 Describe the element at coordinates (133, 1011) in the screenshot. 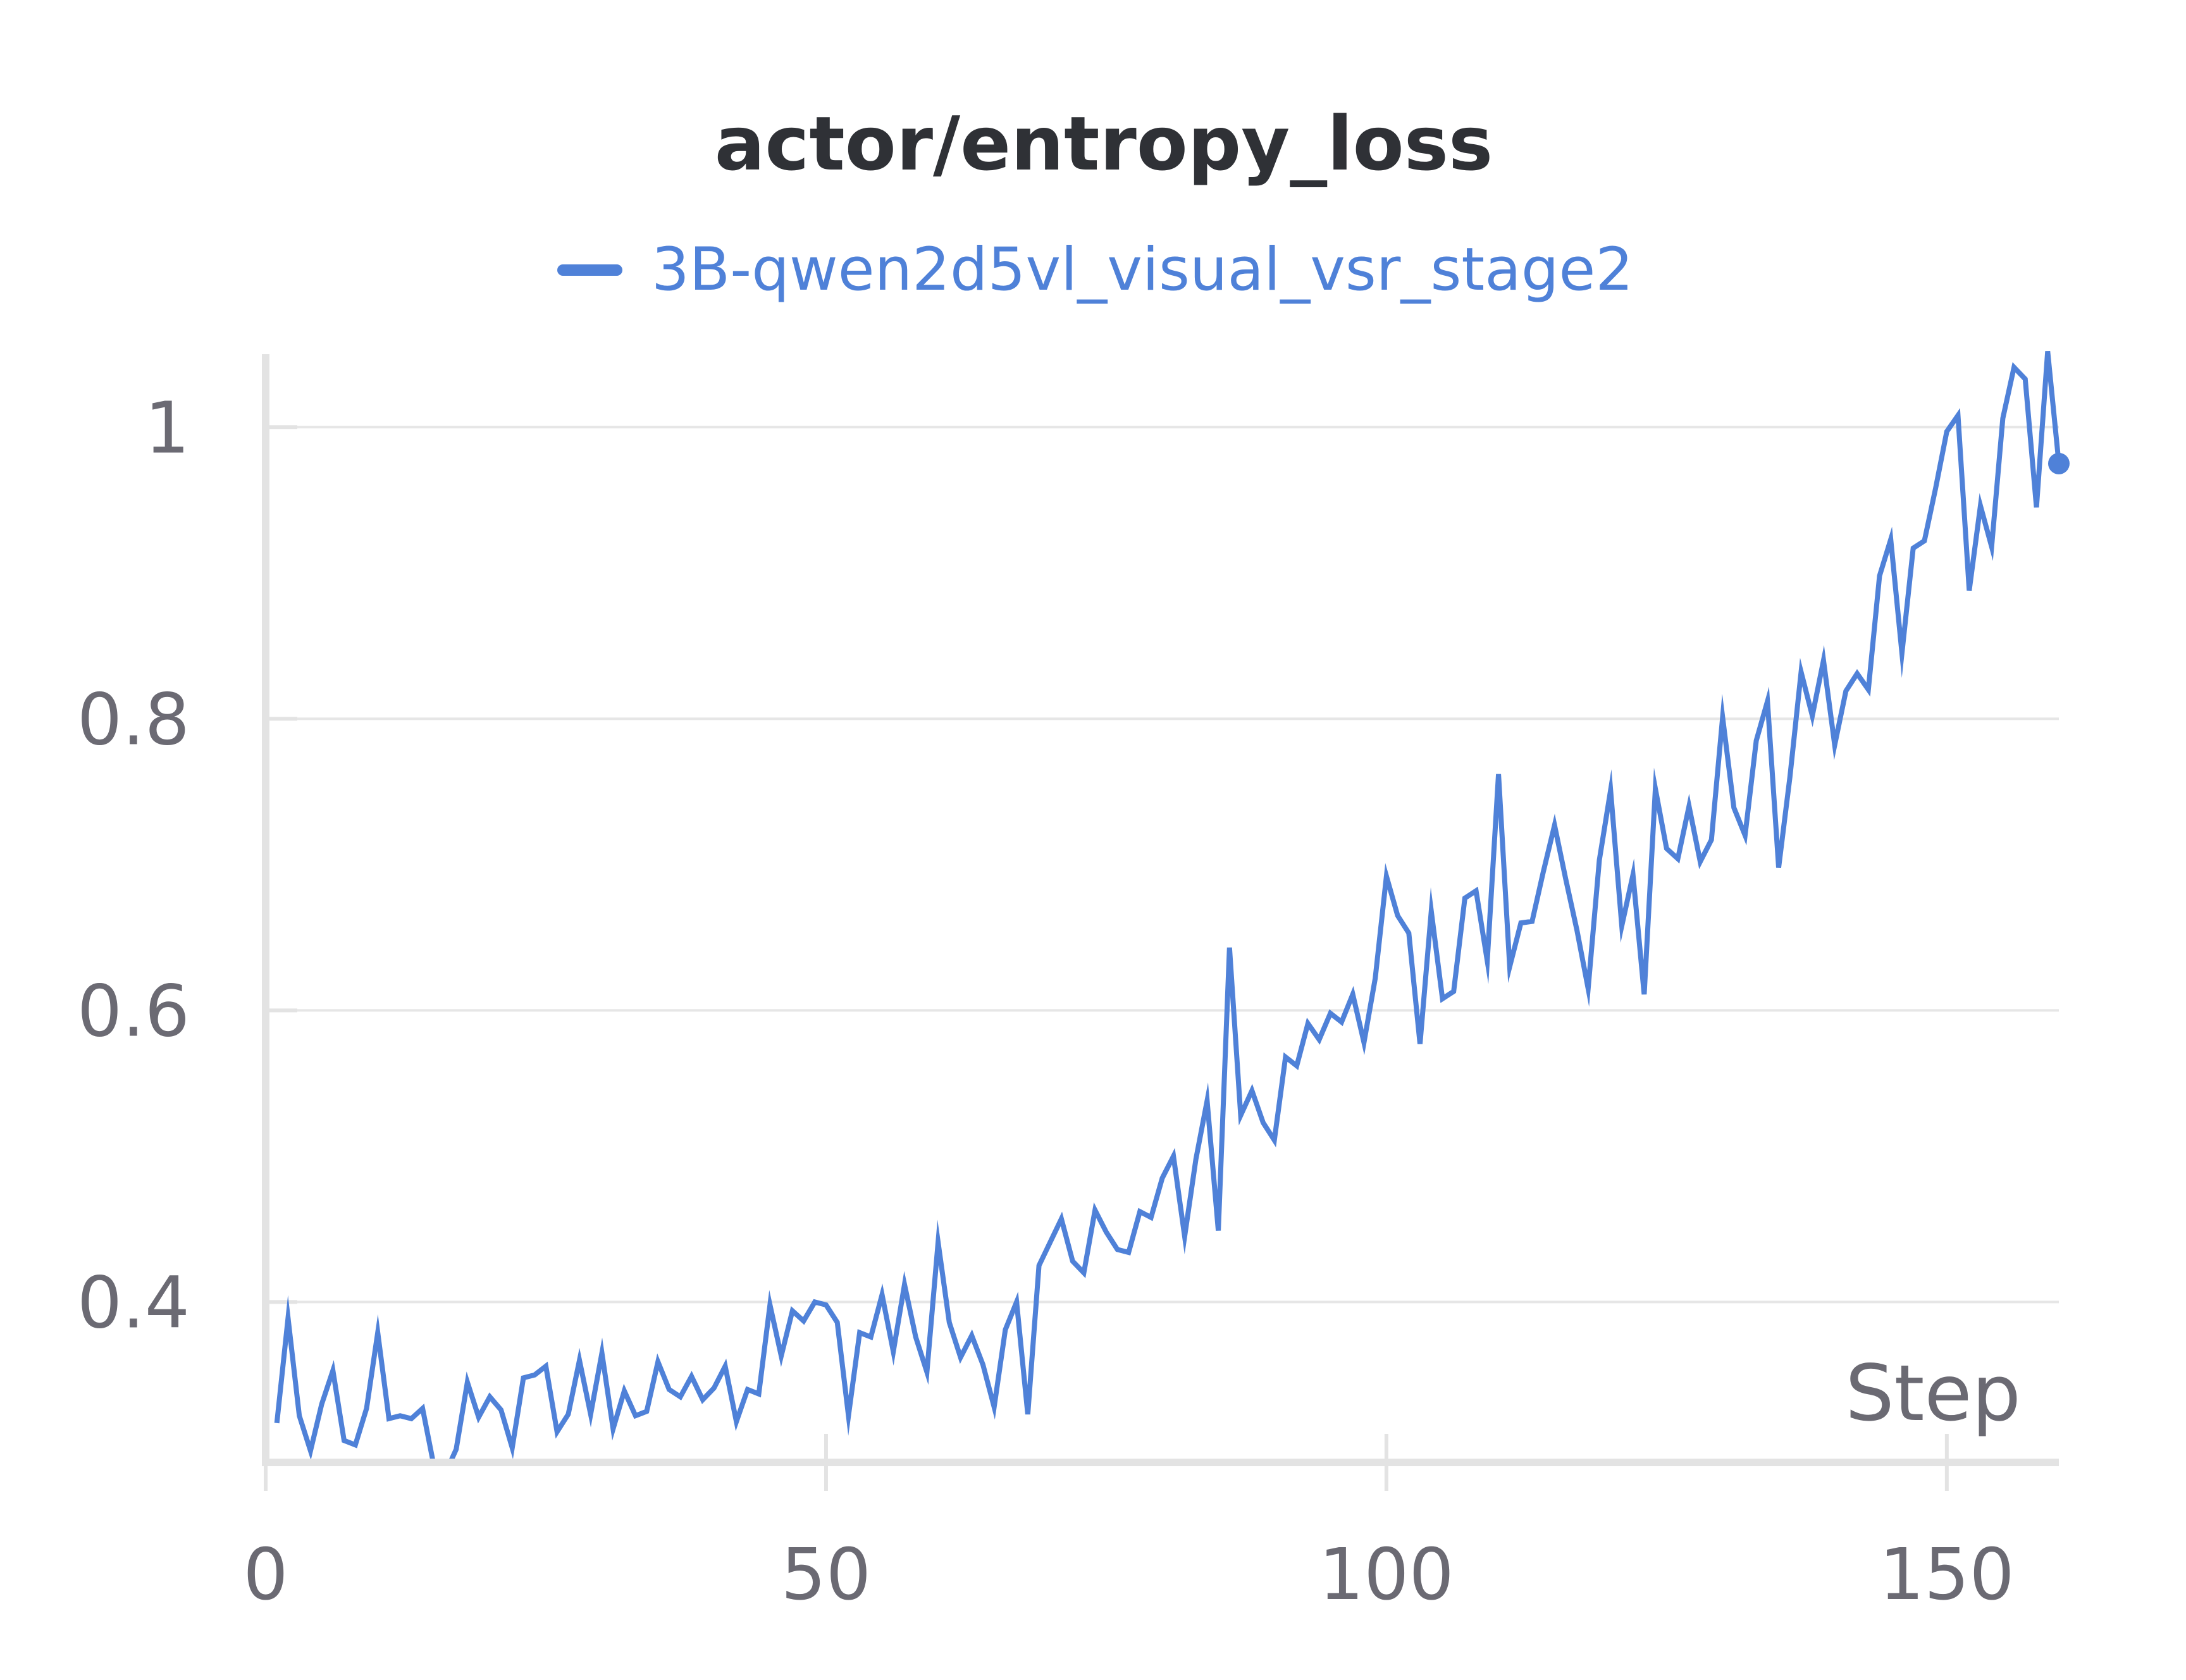

I see `y-tick-label: 0.6` at that location.